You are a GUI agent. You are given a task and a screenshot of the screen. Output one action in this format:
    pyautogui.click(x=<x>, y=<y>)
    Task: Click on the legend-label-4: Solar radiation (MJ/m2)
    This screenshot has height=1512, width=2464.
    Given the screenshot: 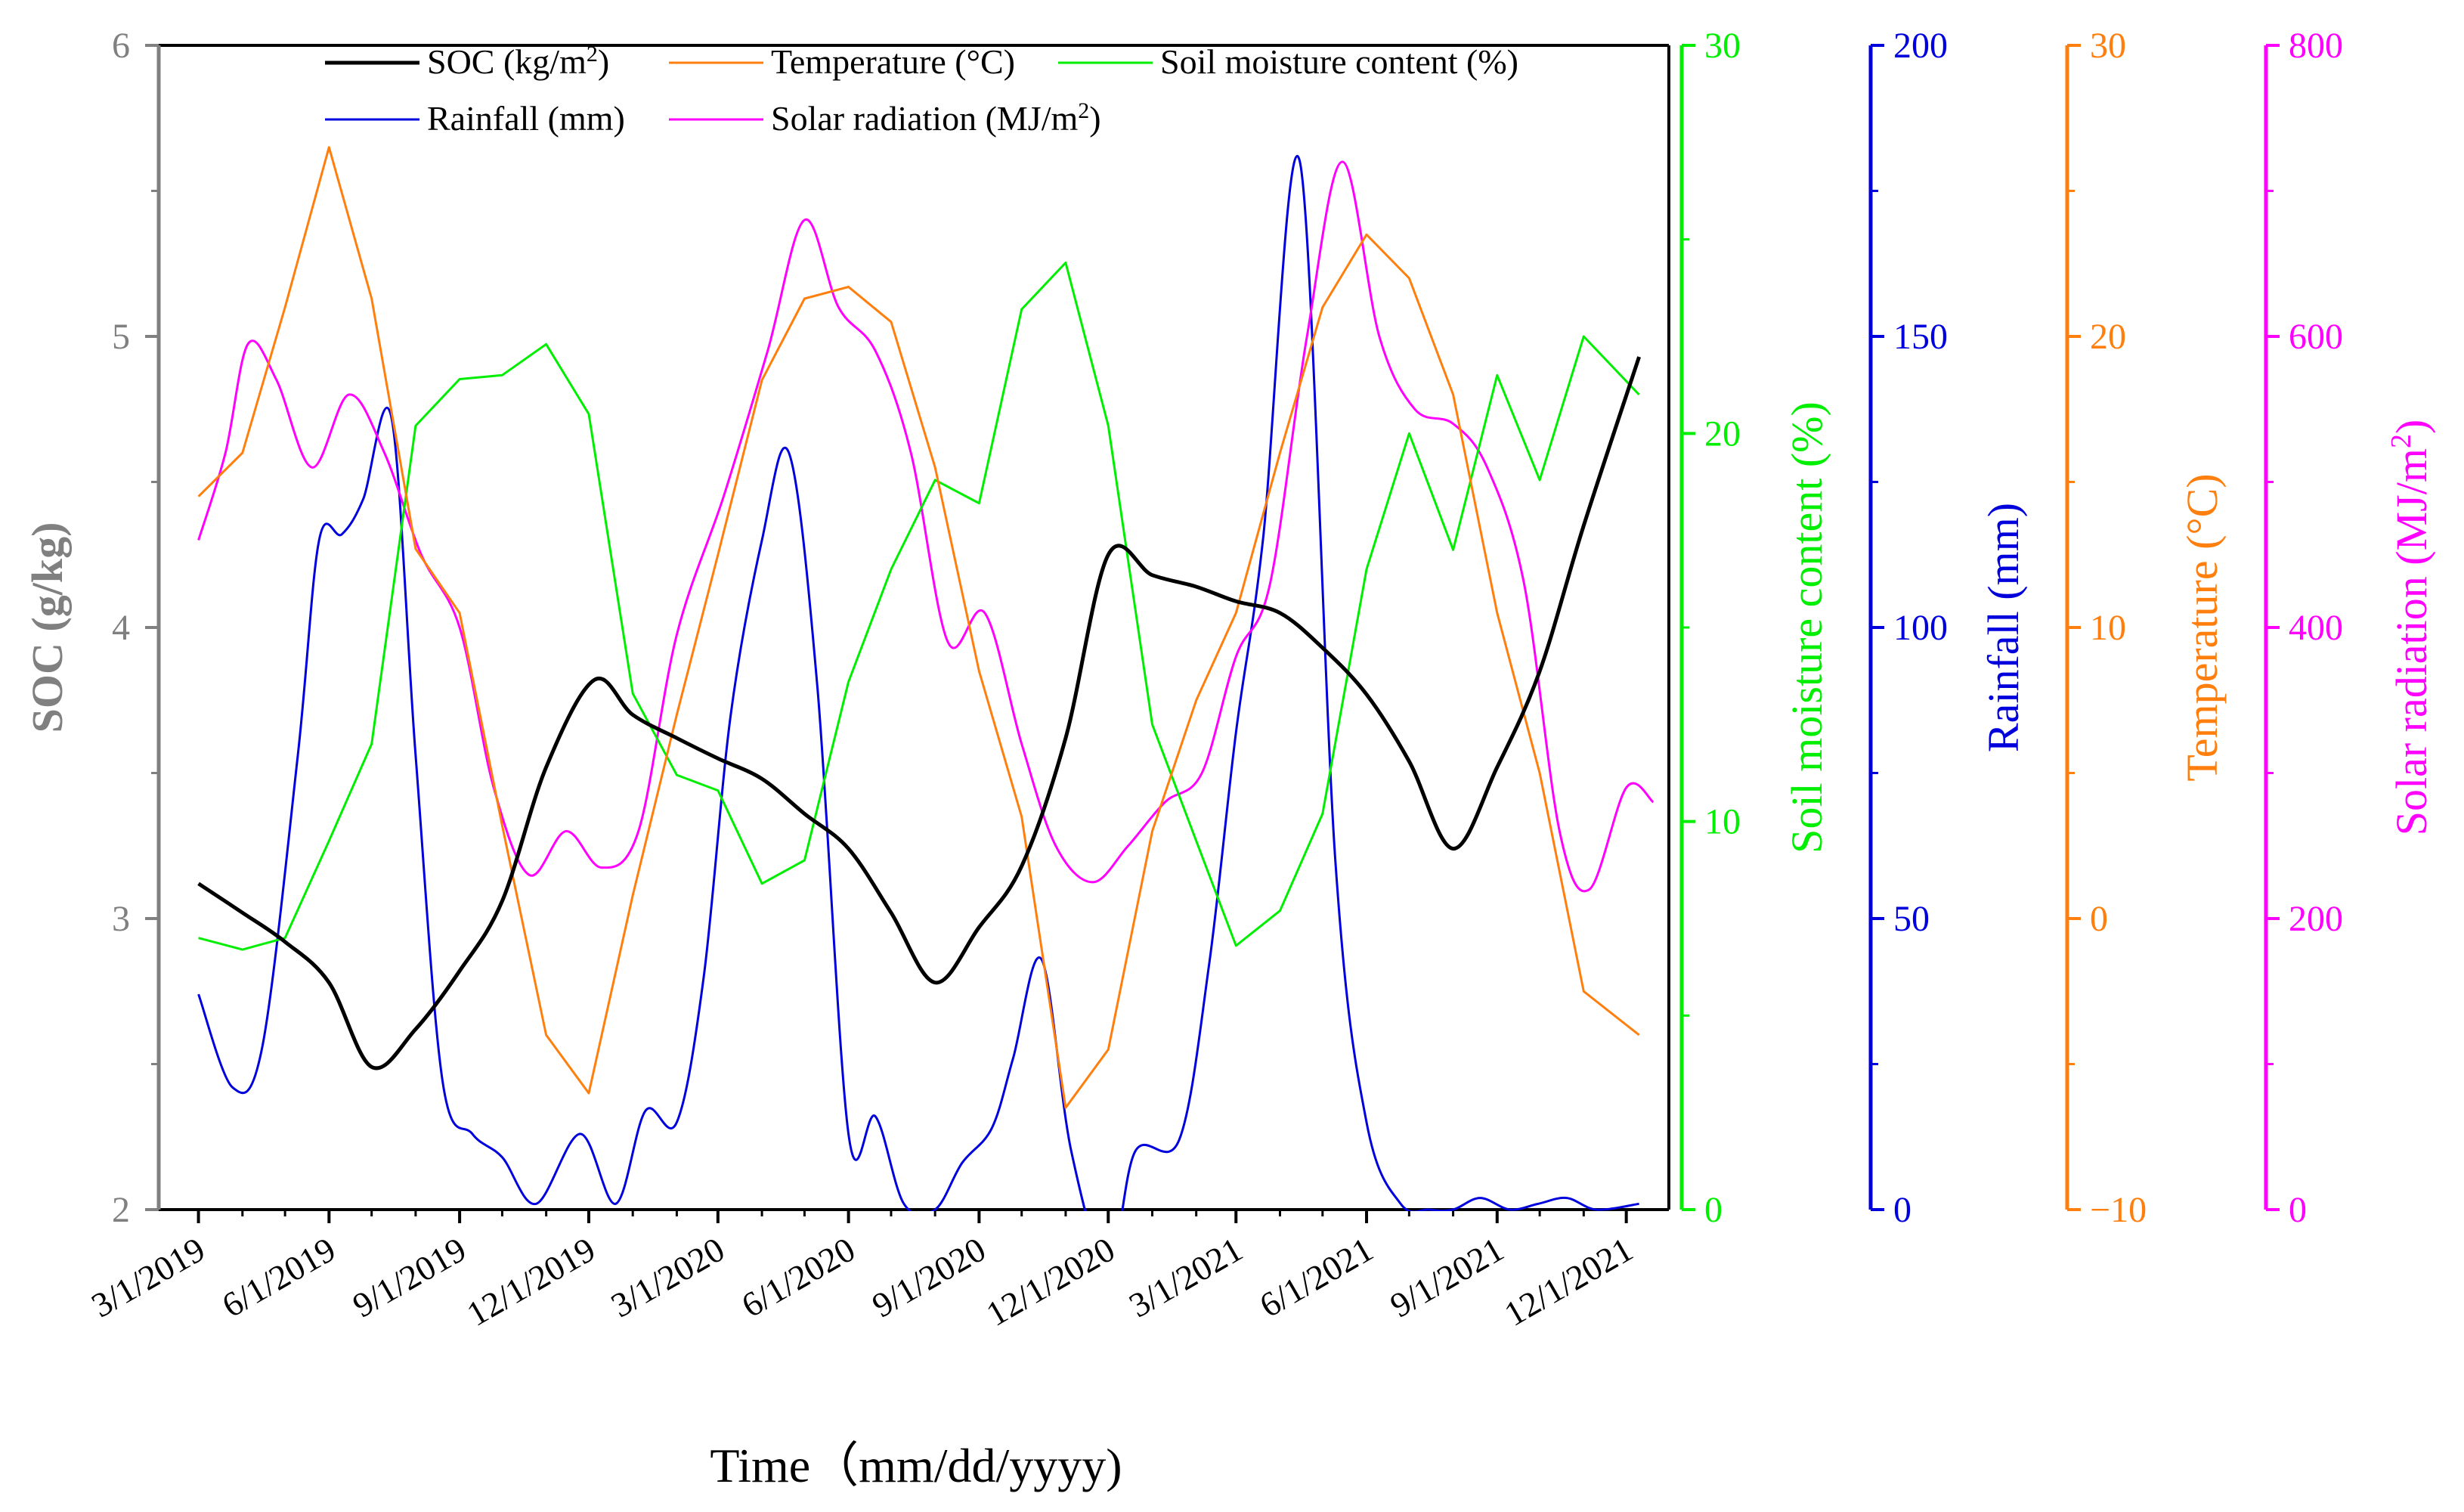 What is the action you would take?
    pyautogui.click(x=936, y=118)
    